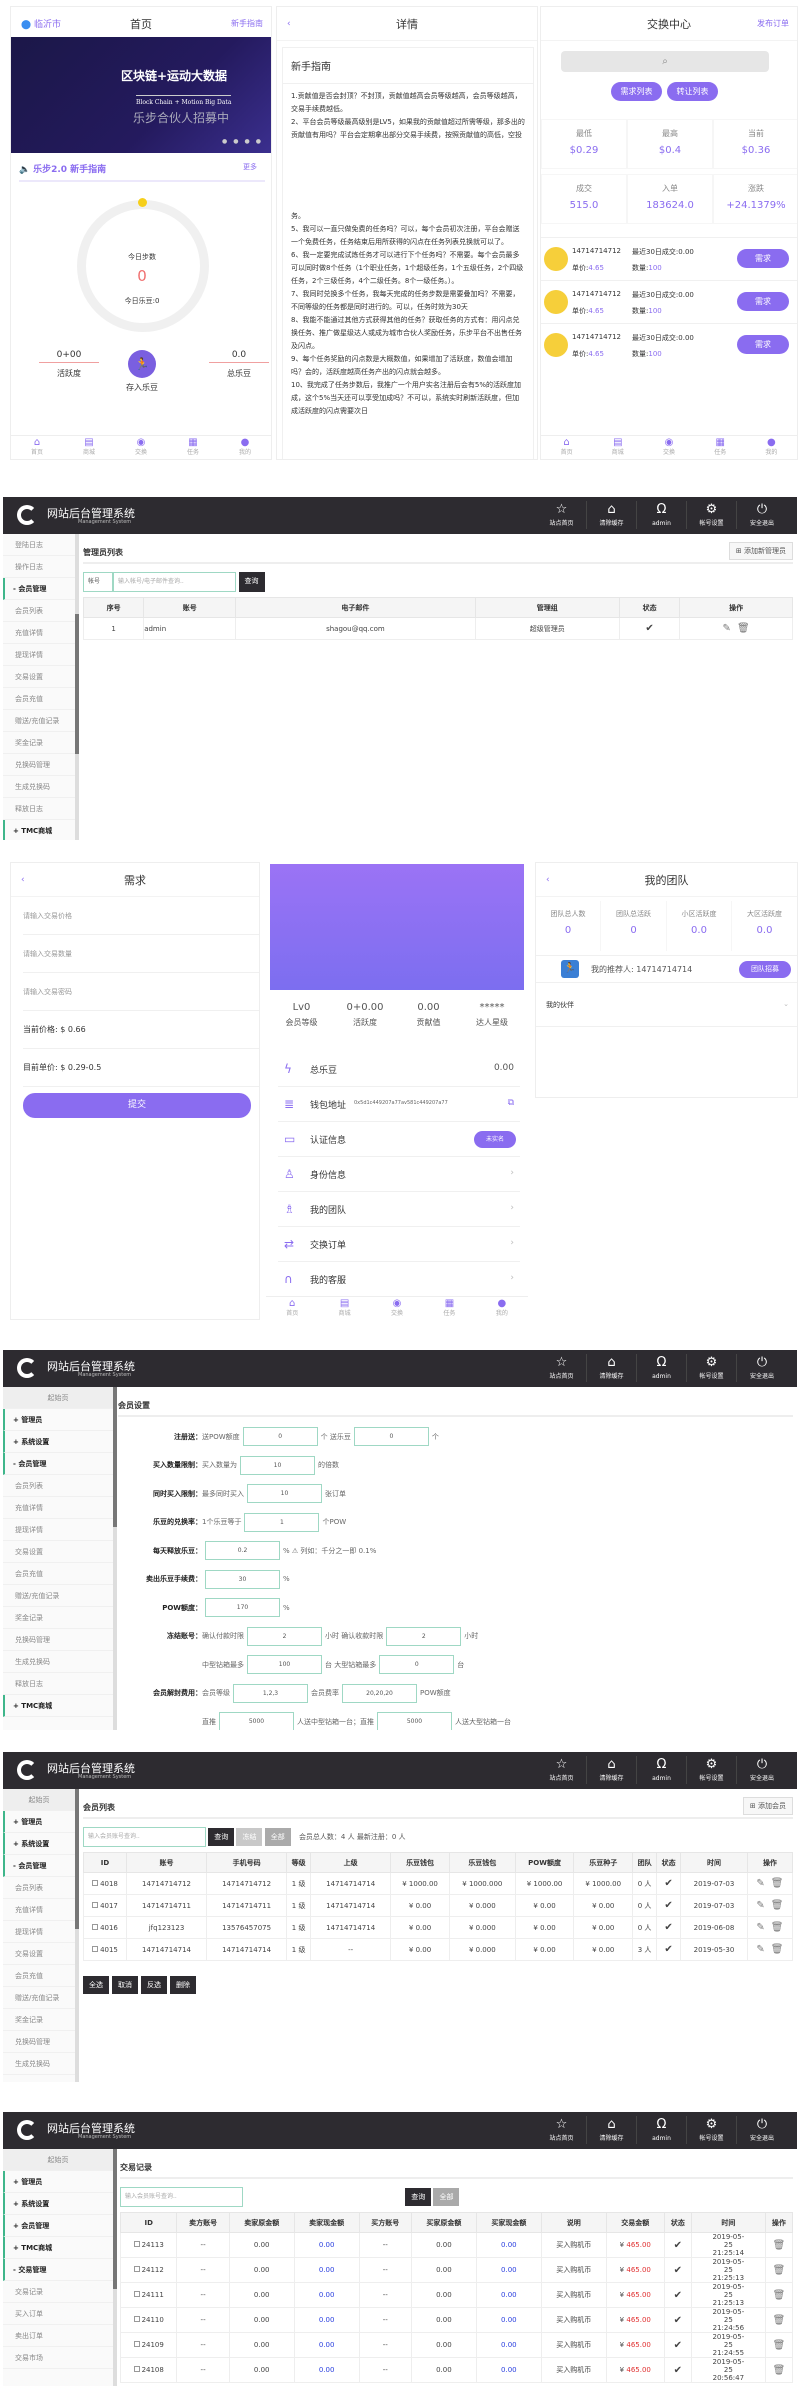 The height and width of the screenshot is (2386, 800). What do you see at coordinates (58, 2292) in the screenshot?
I see `sidebar-item: 交易记录` at bounding box center [58, 2292].